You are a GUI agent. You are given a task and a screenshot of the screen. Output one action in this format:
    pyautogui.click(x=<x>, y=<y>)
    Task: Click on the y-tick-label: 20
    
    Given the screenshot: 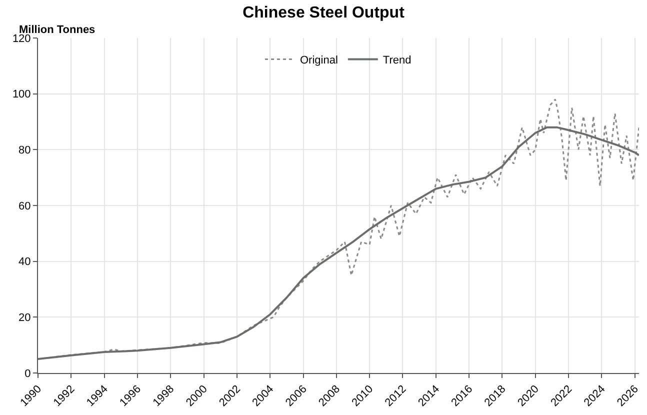 What is the action you would take?
    pyautogui.click(x=24, y=318)
    